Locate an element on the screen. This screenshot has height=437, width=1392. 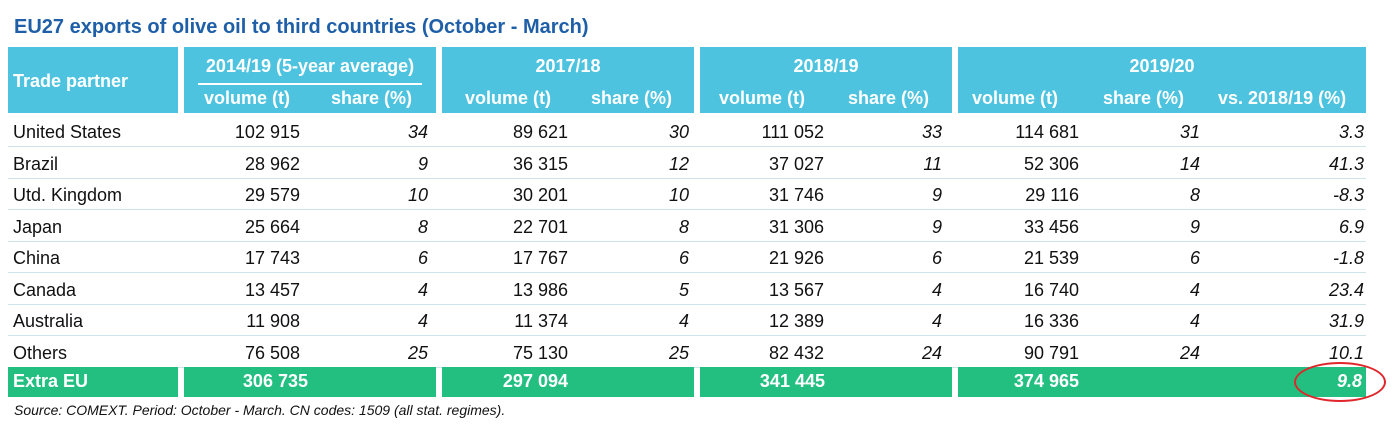
cell-volume-2014-19: 102 915 is located at coordinates (267, 132).